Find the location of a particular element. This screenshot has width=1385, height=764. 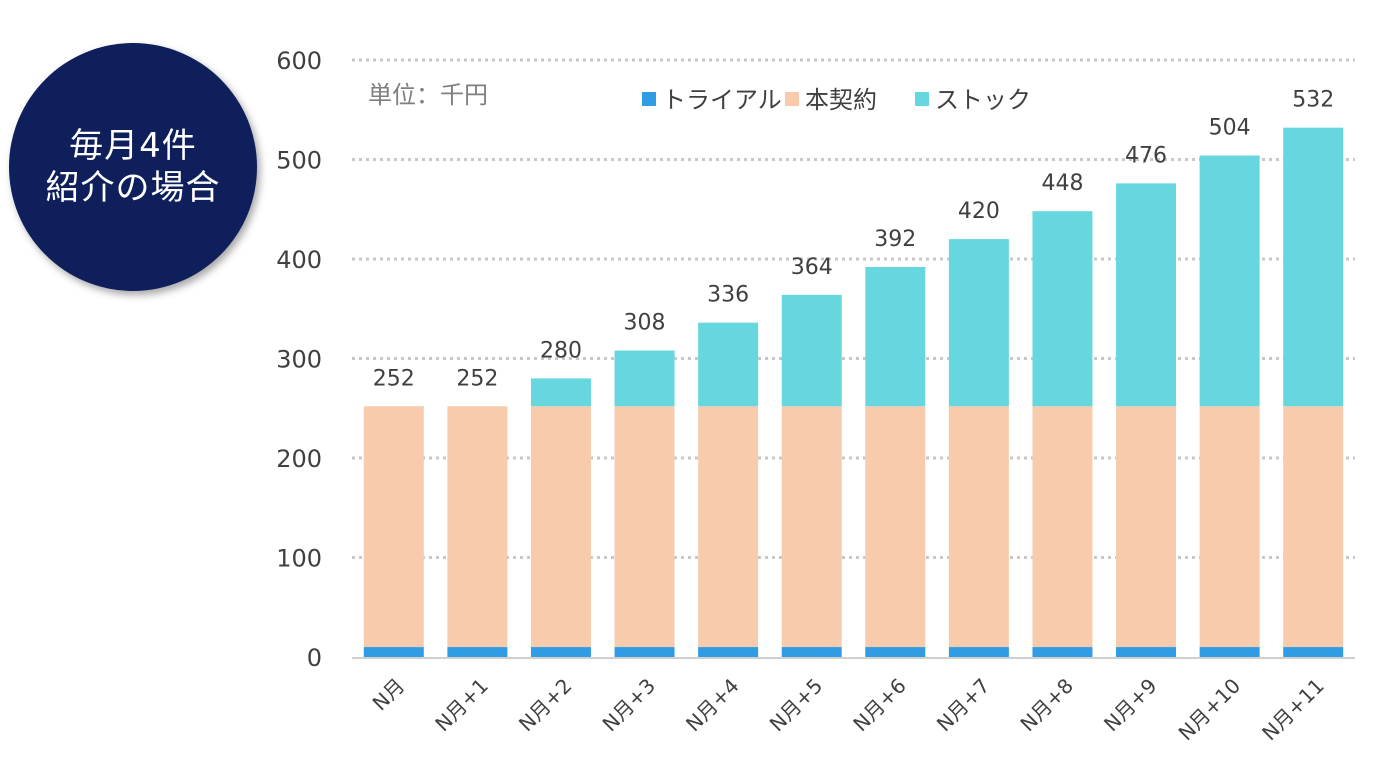

total-label: 392 is located at coordinates (895, 239).